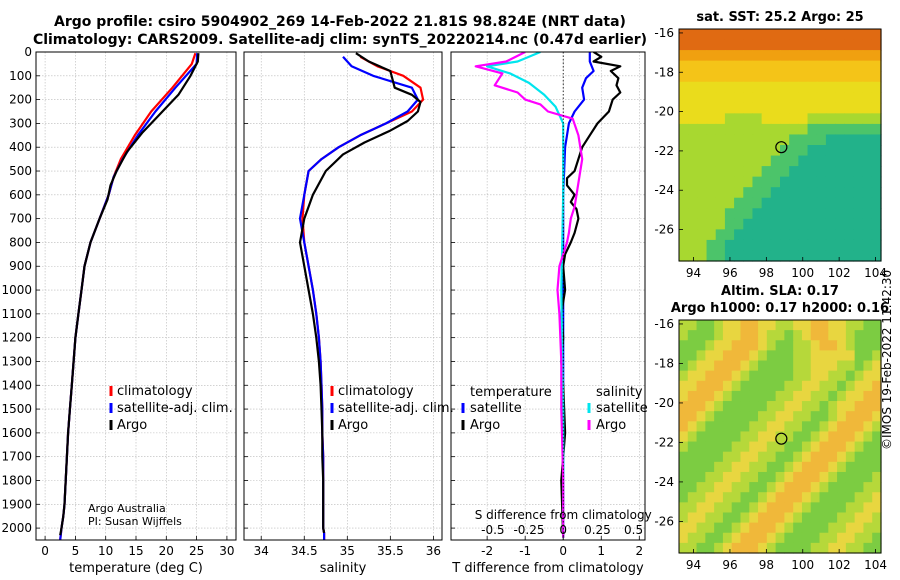 This screenshot has height=580, width=900. I want to click on x-tick-label: 2, so click(639, 551).